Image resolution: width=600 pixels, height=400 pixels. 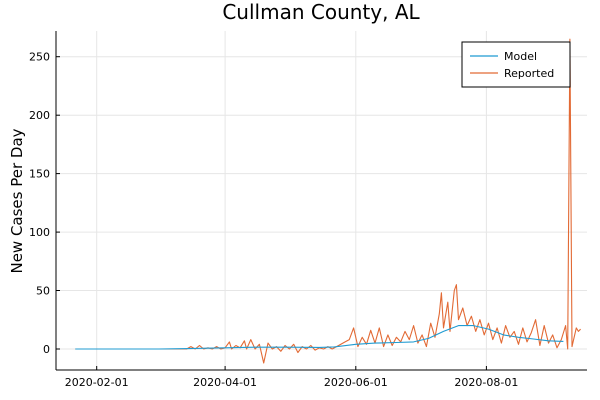 I want to click on y-tick-label: 150, so click(x=39, y=174).